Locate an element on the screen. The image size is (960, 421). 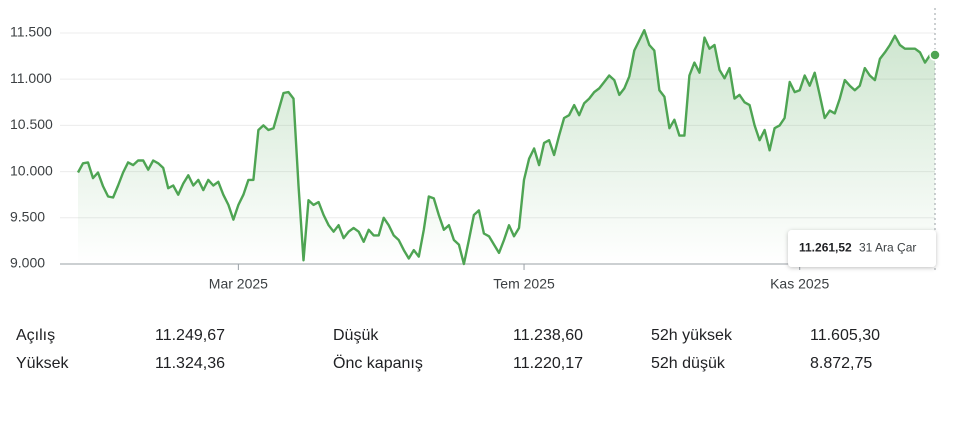
stat-label: Açılış is located at coordinates (36, 335).